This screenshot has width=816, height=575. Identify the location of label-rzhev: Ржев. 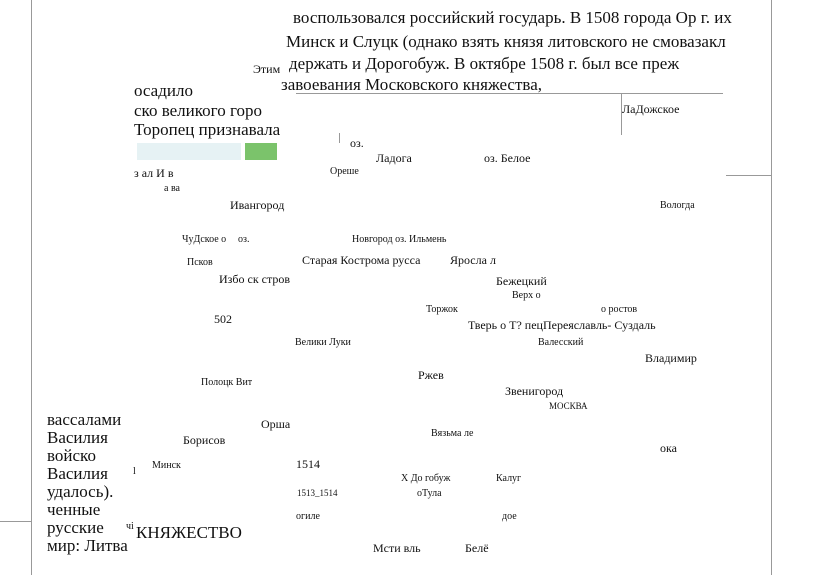
(431, 375).